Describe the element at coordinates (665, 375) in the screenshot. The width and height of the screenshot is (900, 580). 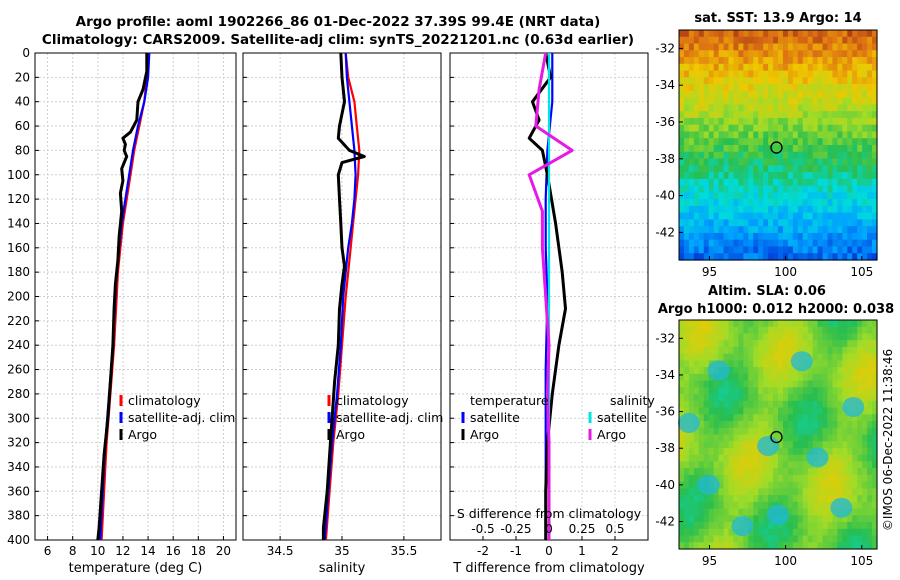
I see `y-tick-label: -34` at that location.